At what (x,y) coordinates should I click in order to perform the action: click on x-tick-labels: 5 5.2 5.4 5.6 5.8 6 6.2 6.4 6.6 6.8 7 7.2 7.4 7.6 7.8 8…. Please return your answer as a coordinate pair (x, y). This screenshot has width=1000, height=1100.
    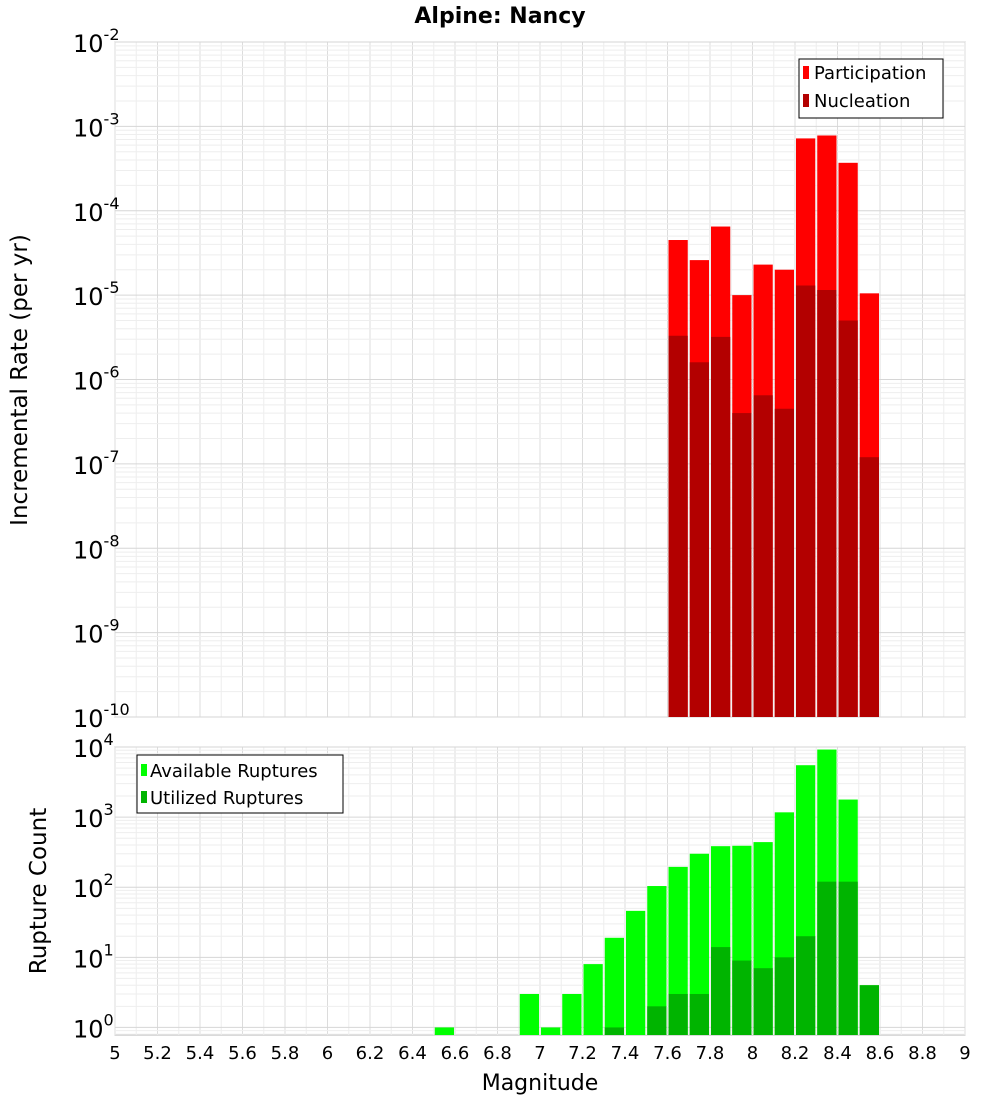
    Looking at the image, I should click on (539, 1053).